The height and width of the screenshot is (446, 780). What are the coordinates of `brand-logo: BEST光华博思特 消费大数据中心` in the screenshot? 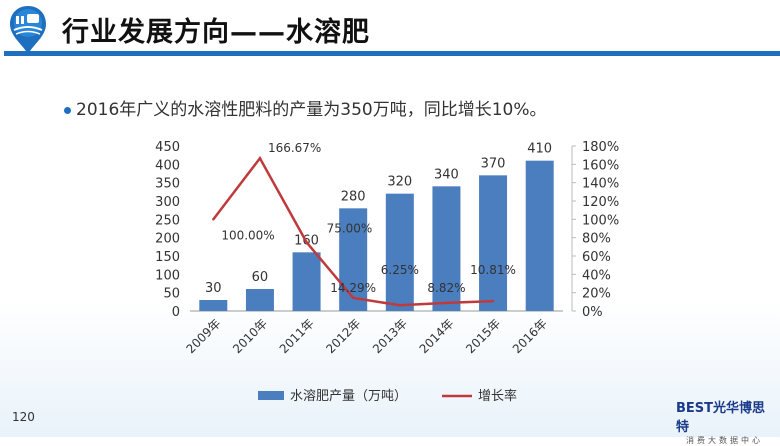 It's located at (726, 421).